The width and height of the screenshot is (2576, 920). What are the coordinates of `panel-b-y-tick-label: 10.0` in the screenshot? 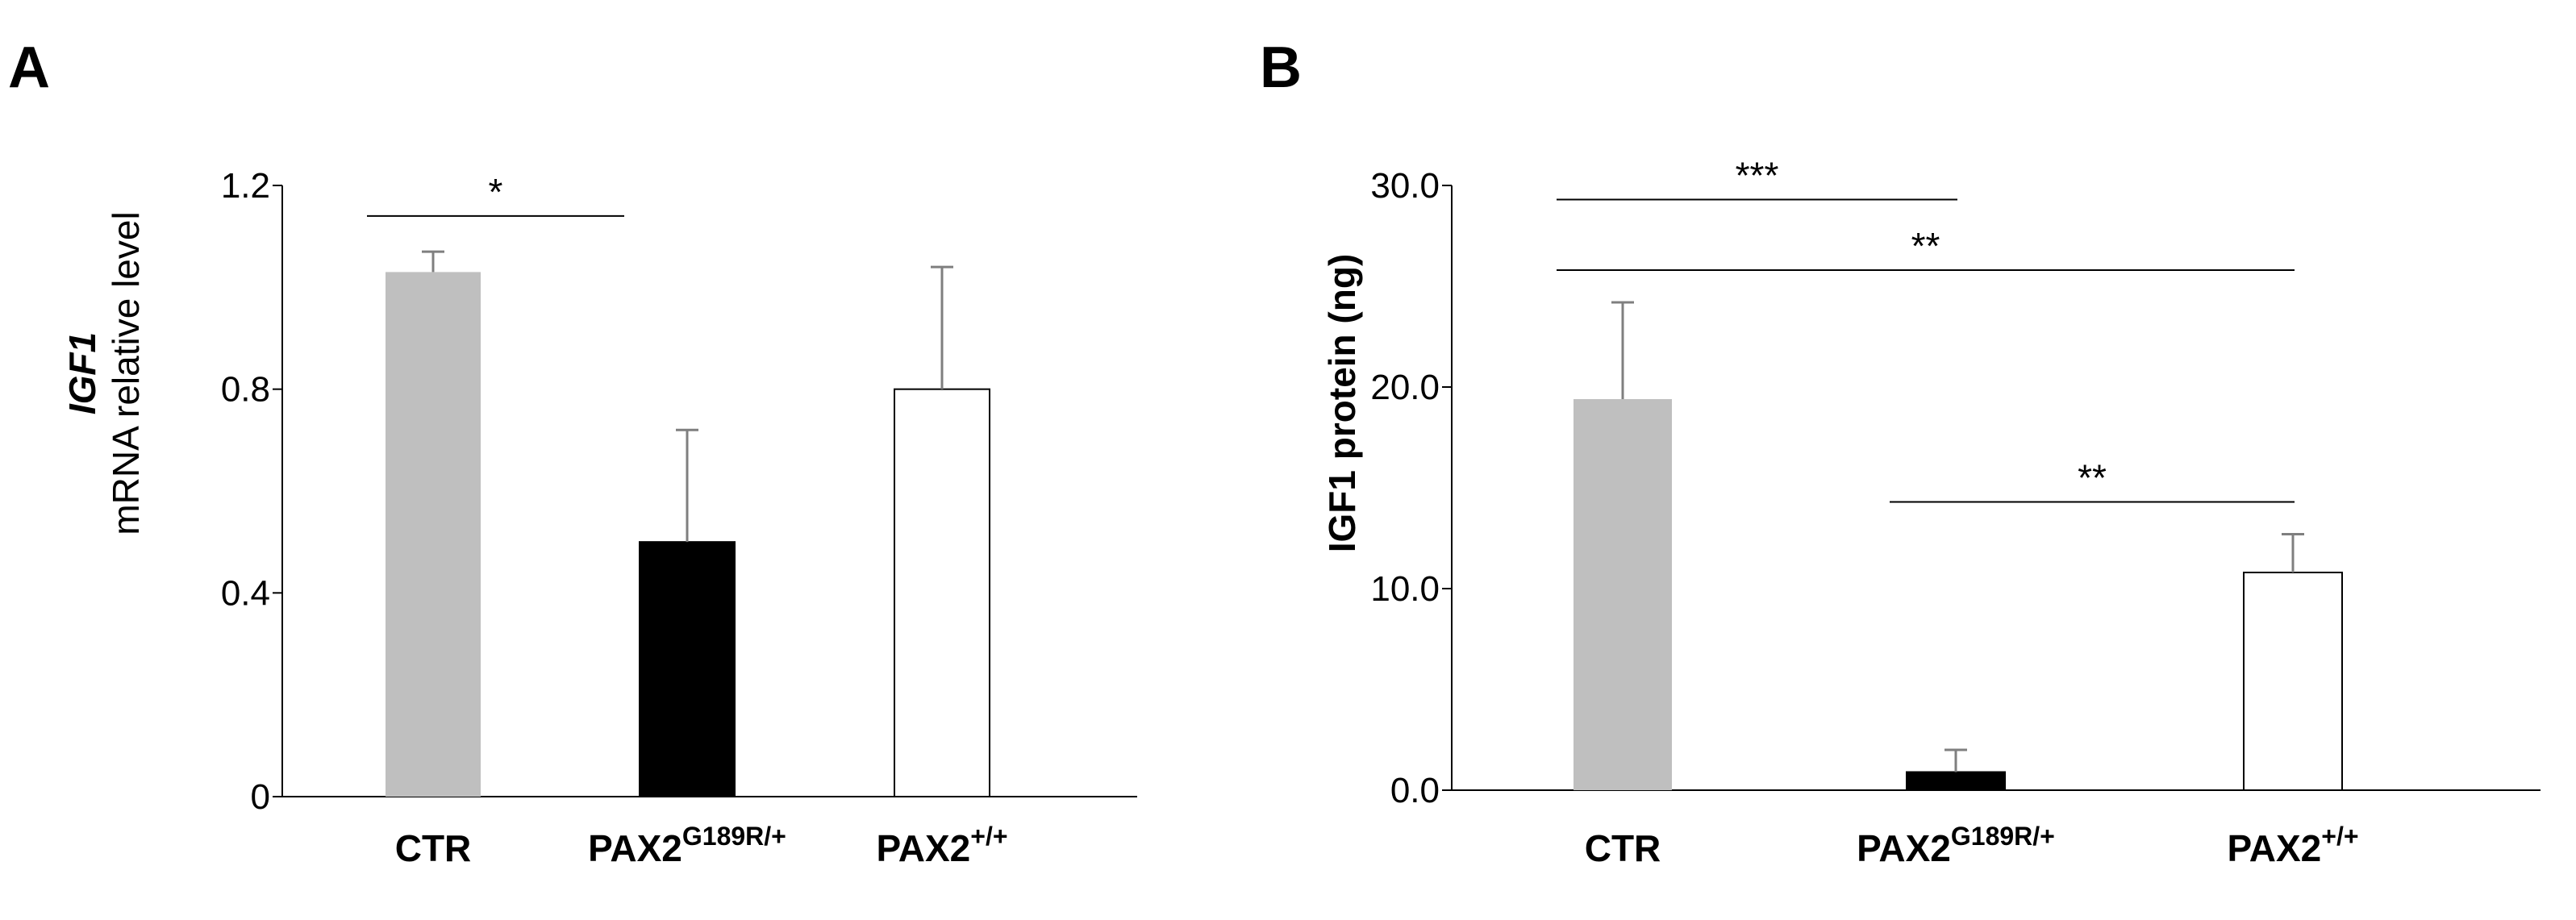 It's located at (1405, 589).